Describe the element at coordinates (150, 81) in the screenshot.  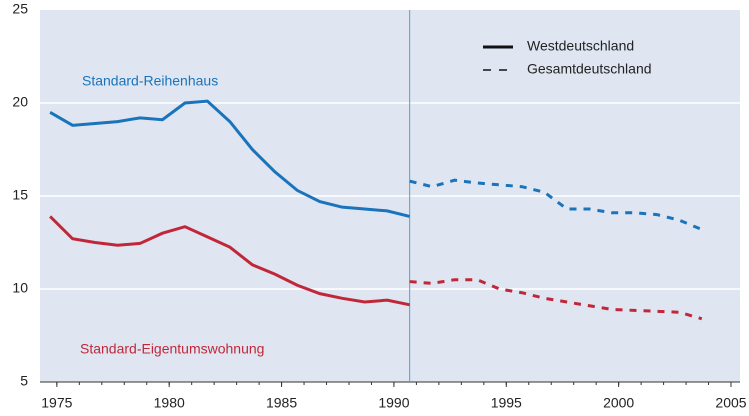
I see `annotation: Standard-Reihenhaus` at that location.